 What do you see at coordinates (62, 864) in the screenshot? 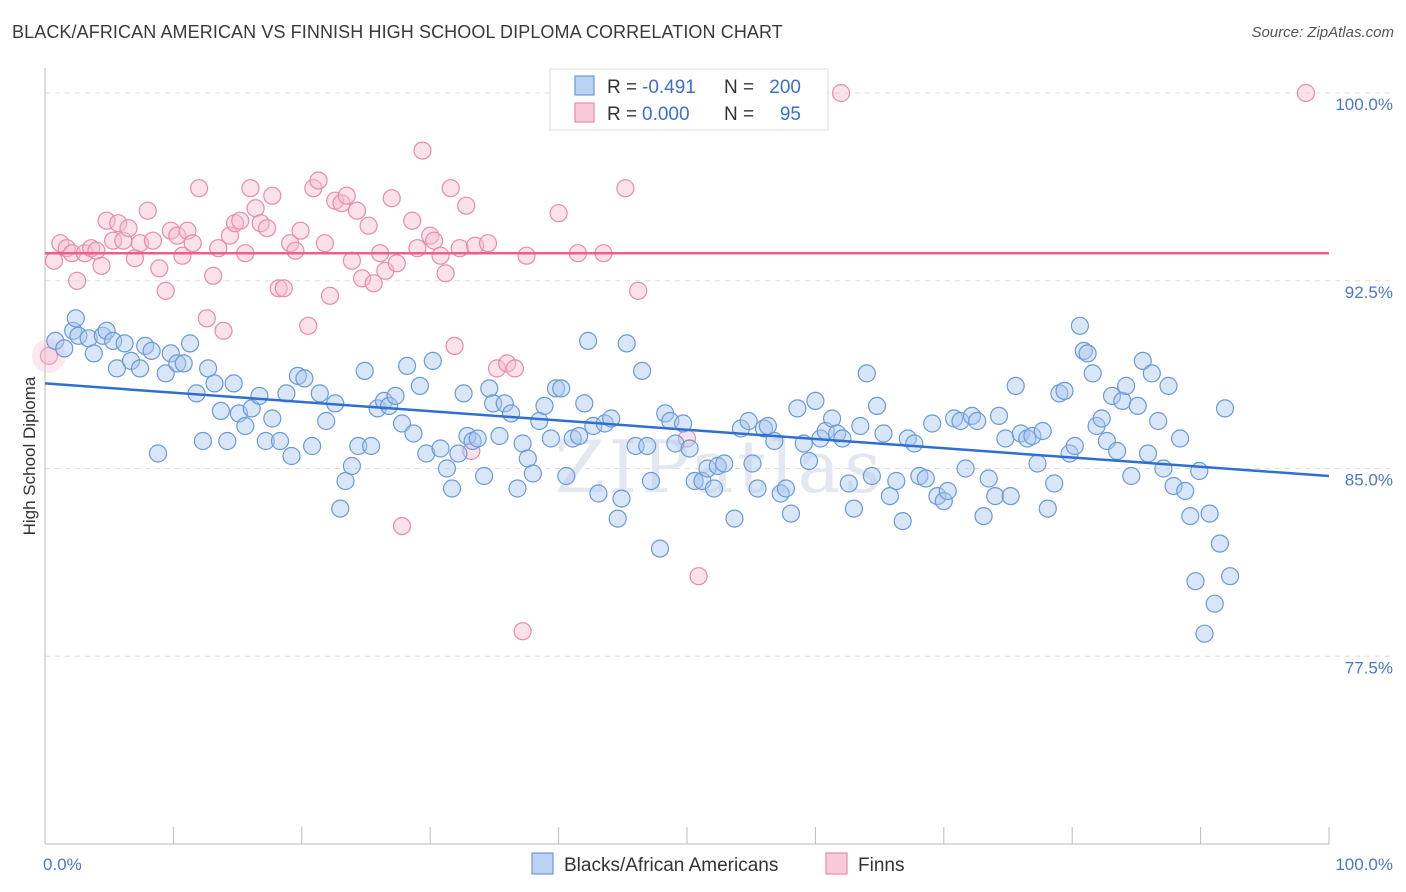
I see `x-tick-label: 0.0%` at bounding box center [62, 864].